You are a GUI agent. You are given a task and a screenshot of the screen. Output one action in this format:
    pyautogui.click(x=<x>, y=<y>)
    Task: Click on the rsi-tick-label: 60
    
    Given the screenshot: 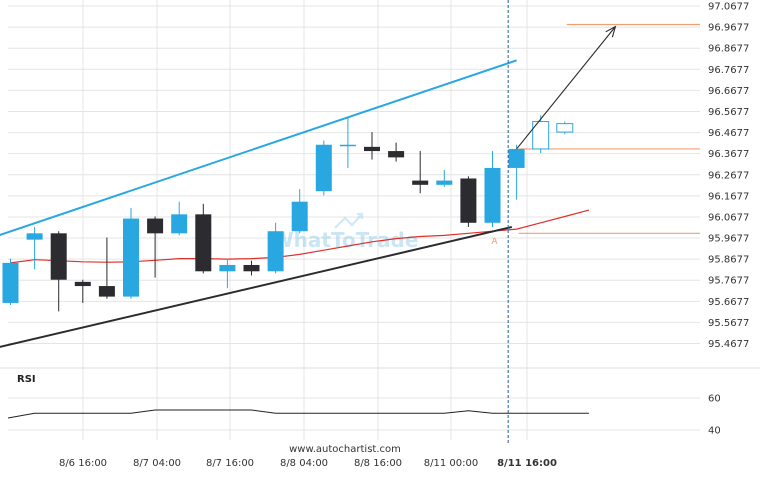 What is the action you would take?
    pyautogui.click(x=714, y=399)
    